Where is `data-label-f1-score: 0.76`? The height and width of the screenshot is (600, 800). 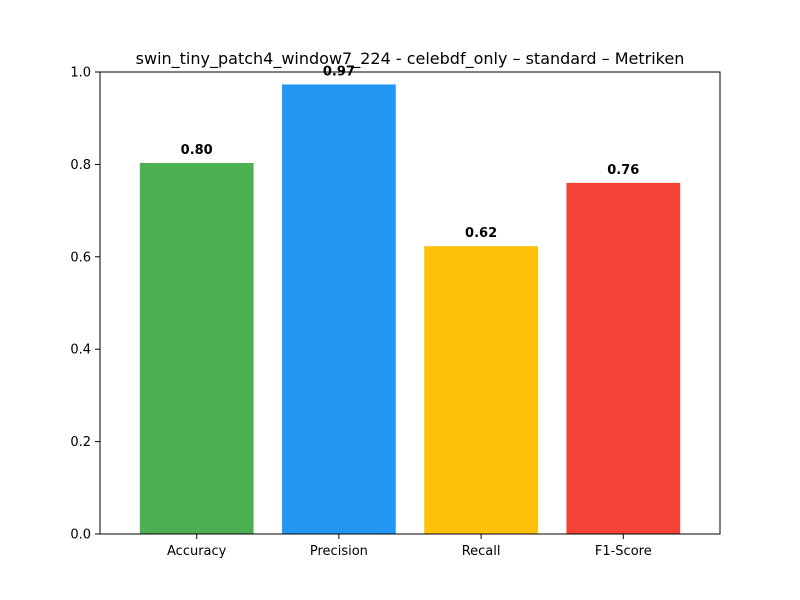
data-label-f1-score: 0.76 is located at coordinates (623, 170).